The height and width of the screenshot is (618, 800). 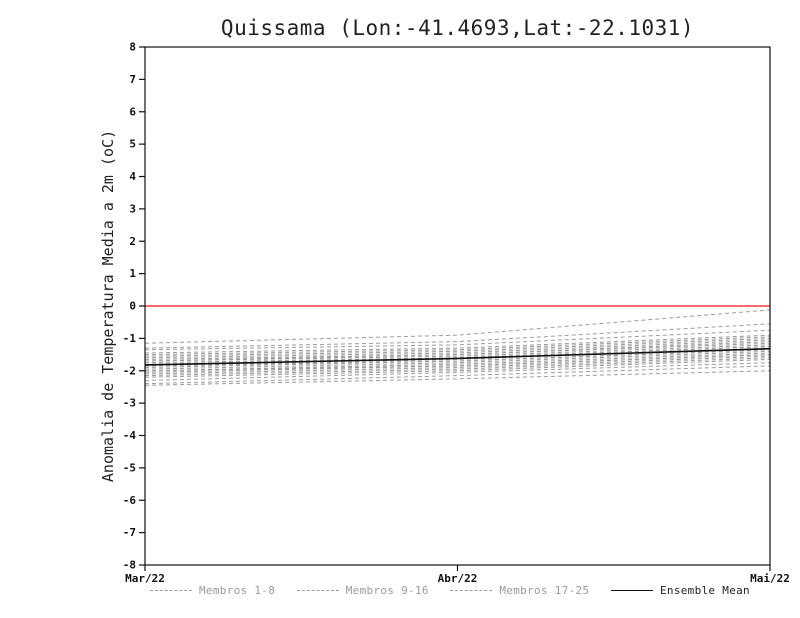 I want to click on y-tick-label: -4, so click(x=130, y=435).